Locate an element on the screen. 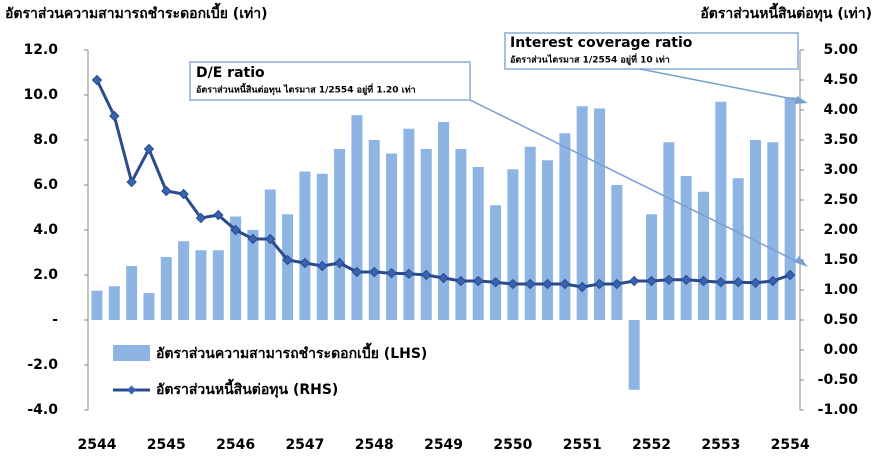 This screenshot has width=877, height=457. annotation-text: อัตราส่วนไตรมาส 1/2554 อยู่ที่ 10 เท่า is located at coordinates (590, 59).